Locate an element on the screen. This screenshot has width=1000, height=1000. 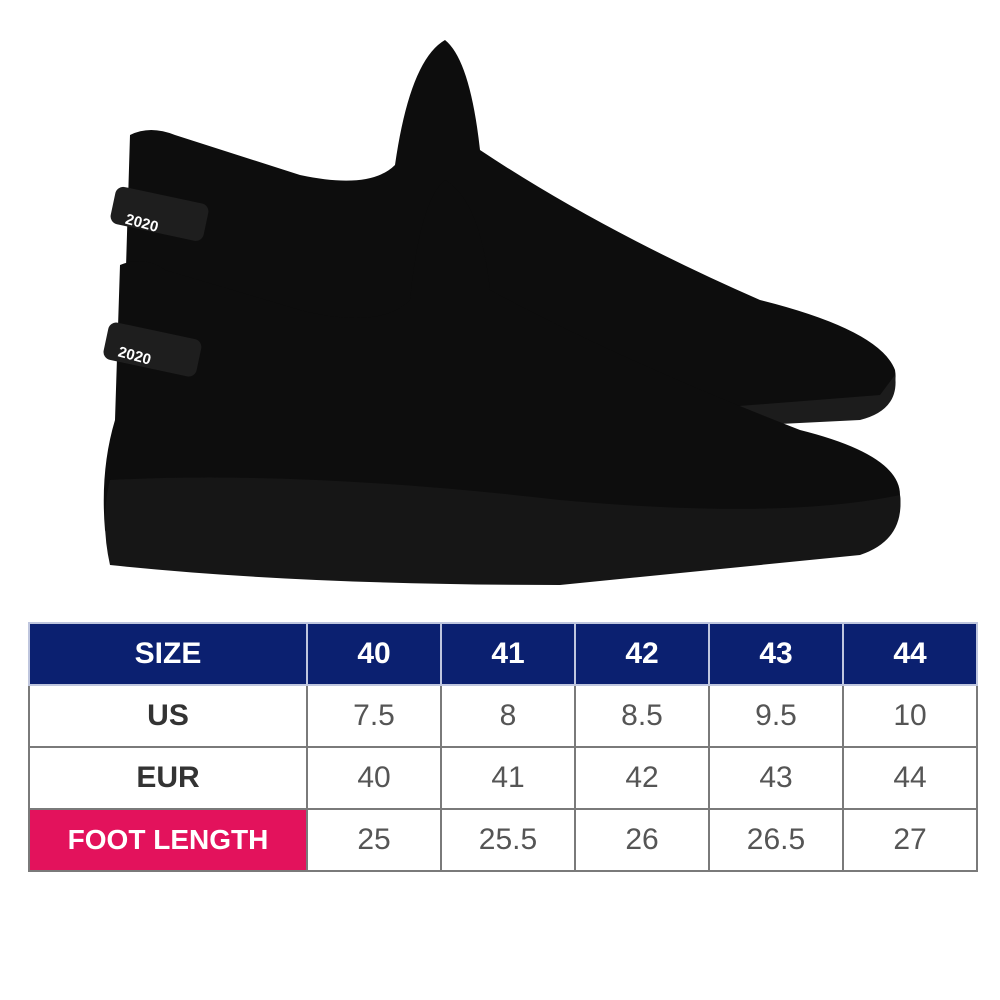
us-size-row: US 7.5 8 8.5 9.5 10 is located at coordinates (503, 716).